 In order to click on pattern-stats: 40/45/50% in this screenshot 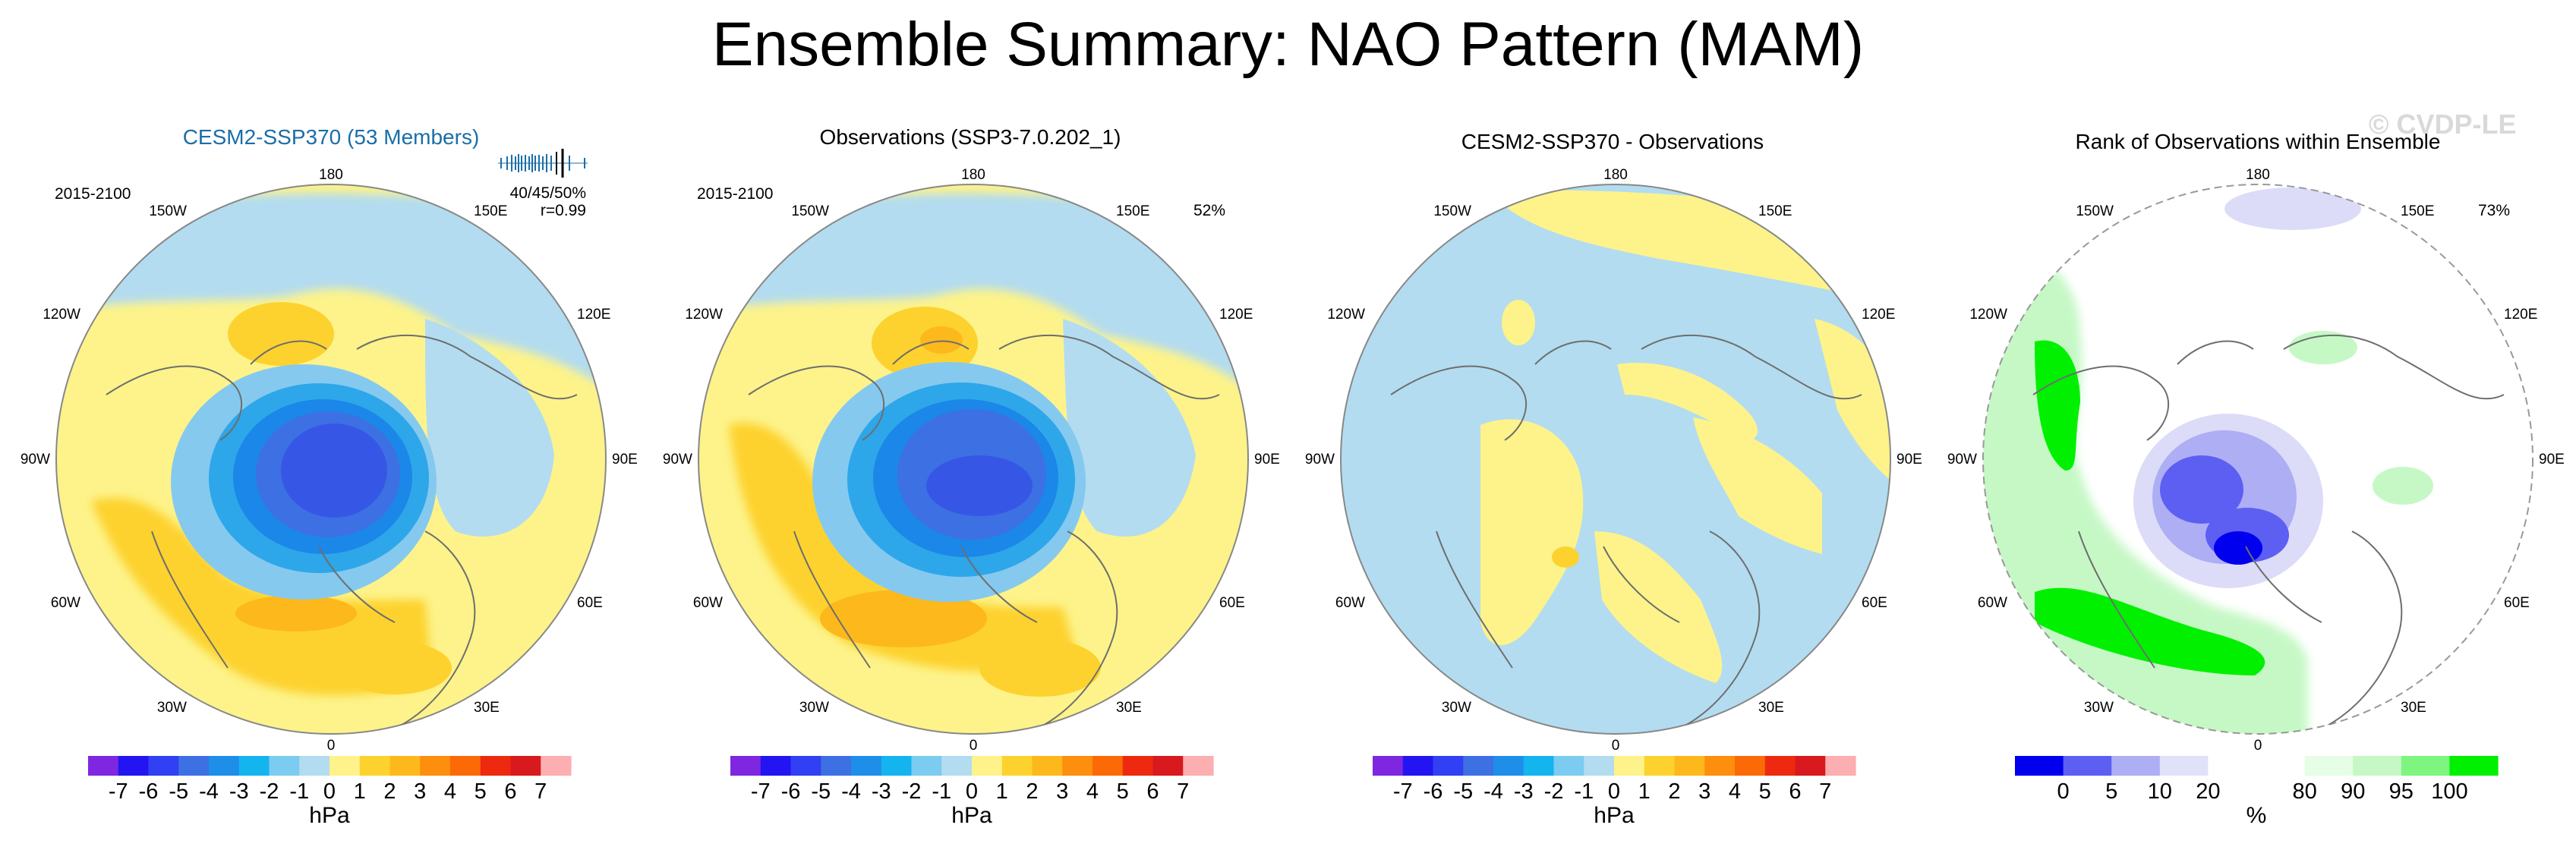, I will do `click(548, 193)`.